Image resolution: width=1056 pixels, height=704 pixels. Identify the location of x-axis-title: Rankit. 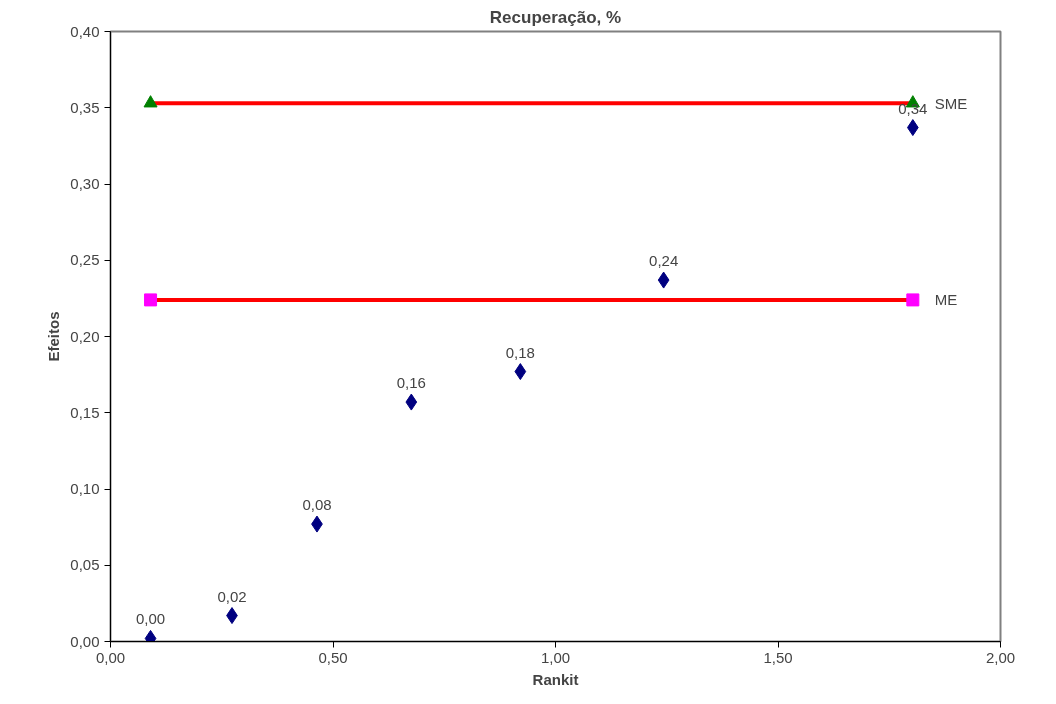
(555, 679).